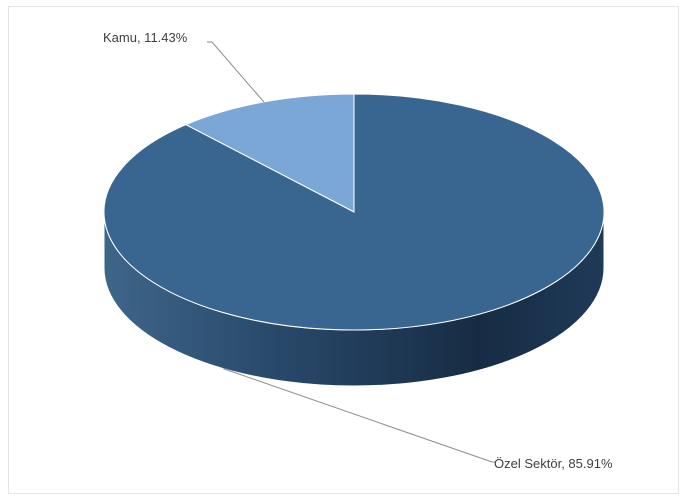  What do you see at coordinates (269, 153) in the screenshot?
I see `slice-kamu` at bounding box center [269, 153].